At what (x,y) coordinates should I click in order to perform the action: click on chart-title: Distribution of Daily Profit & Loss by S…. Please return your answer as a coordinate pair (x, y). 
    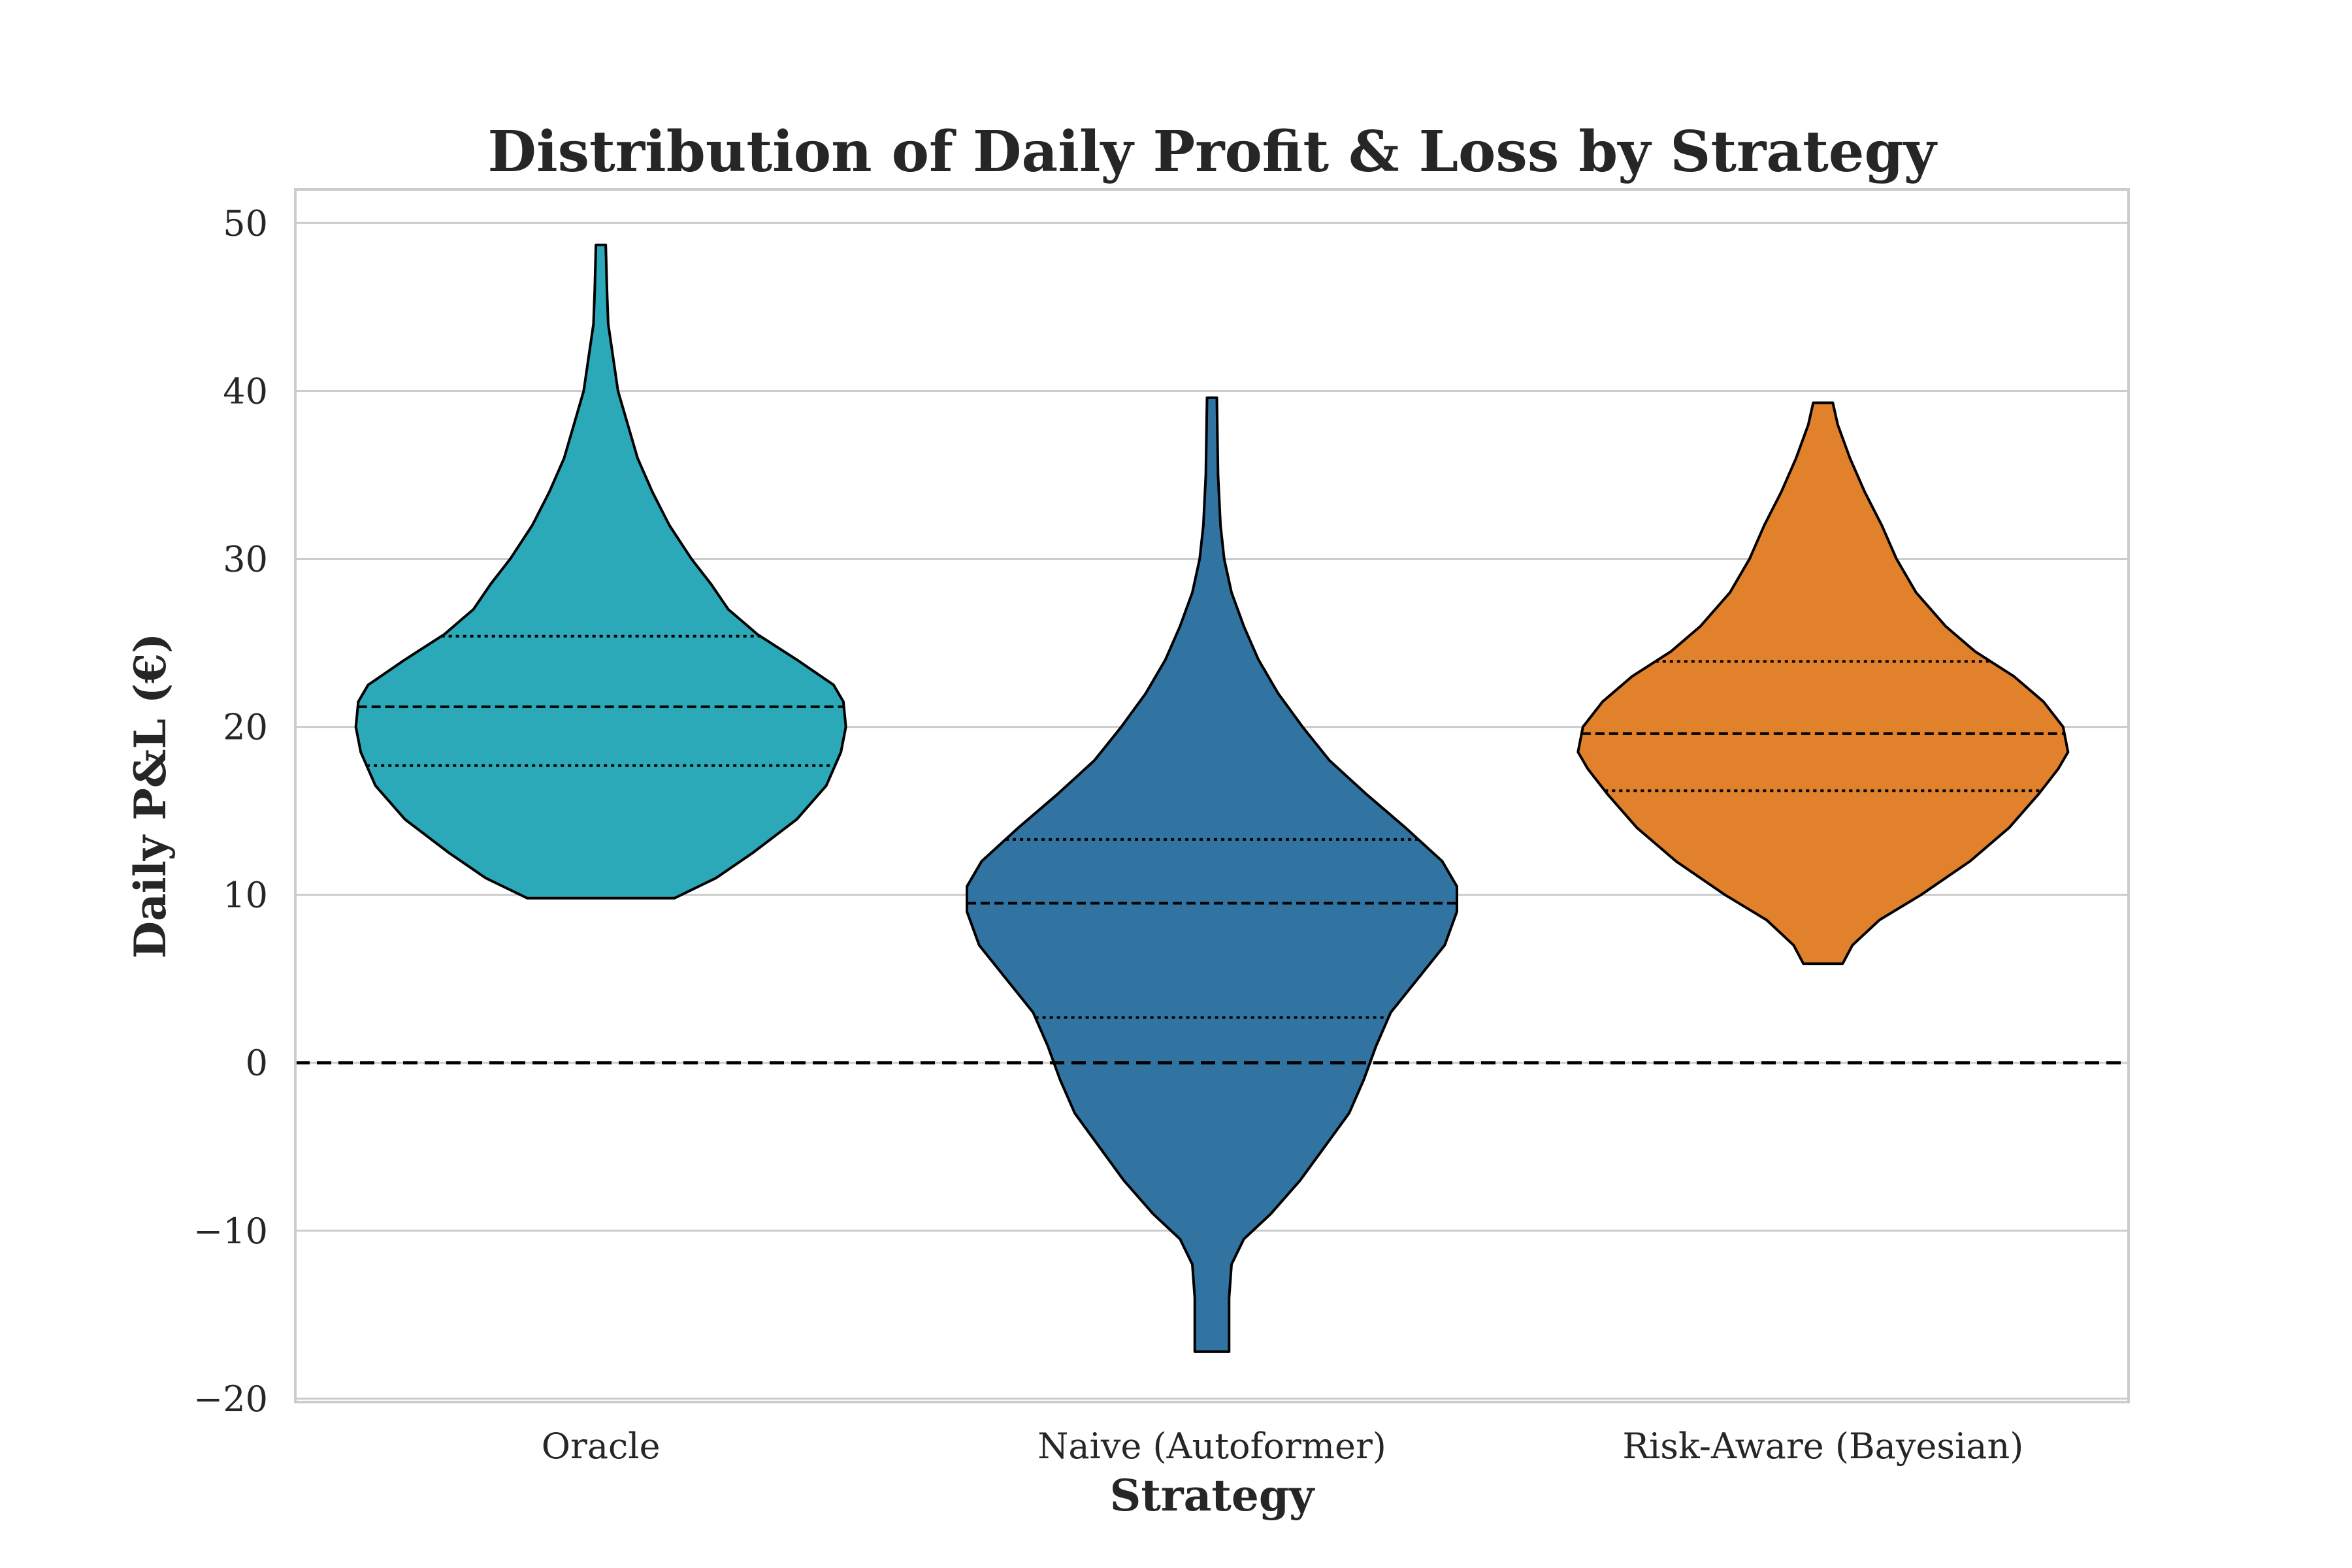
    Looking at the image, I should click on (1212, 152).